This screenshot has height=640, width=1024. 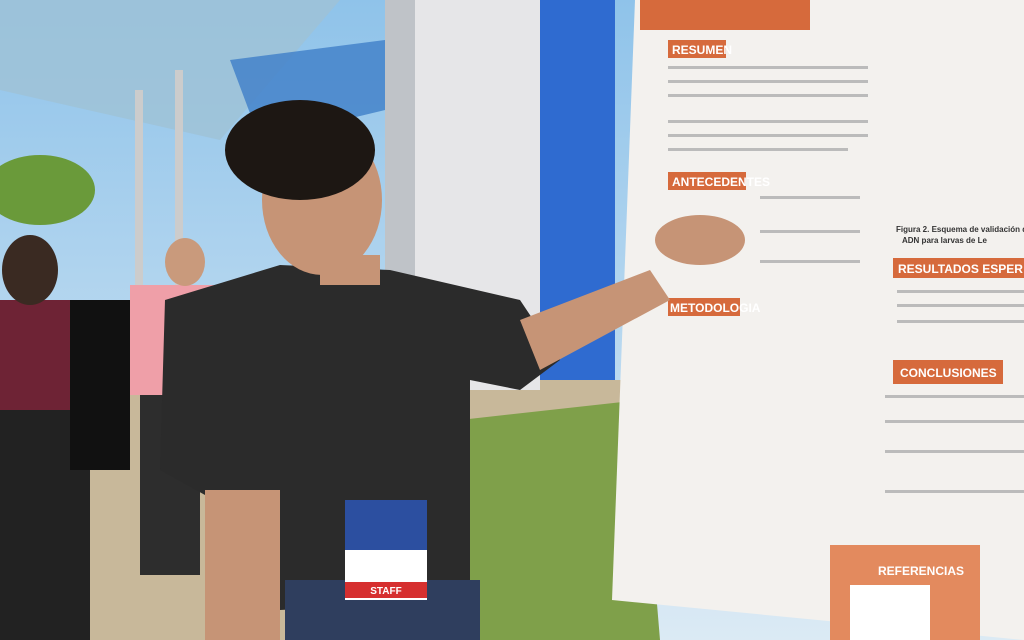 I want to click on figure-caption: Figura 2. Esquema de validación de, so click(x=960, y=229).